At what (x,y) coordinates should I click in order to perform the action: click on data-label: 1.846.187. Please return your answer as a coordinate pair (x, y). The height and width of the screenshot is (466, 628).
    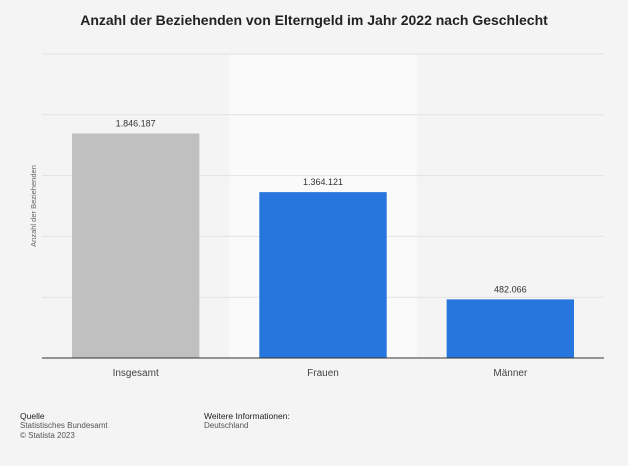
    Looking at the image, I should click on (136, 124).